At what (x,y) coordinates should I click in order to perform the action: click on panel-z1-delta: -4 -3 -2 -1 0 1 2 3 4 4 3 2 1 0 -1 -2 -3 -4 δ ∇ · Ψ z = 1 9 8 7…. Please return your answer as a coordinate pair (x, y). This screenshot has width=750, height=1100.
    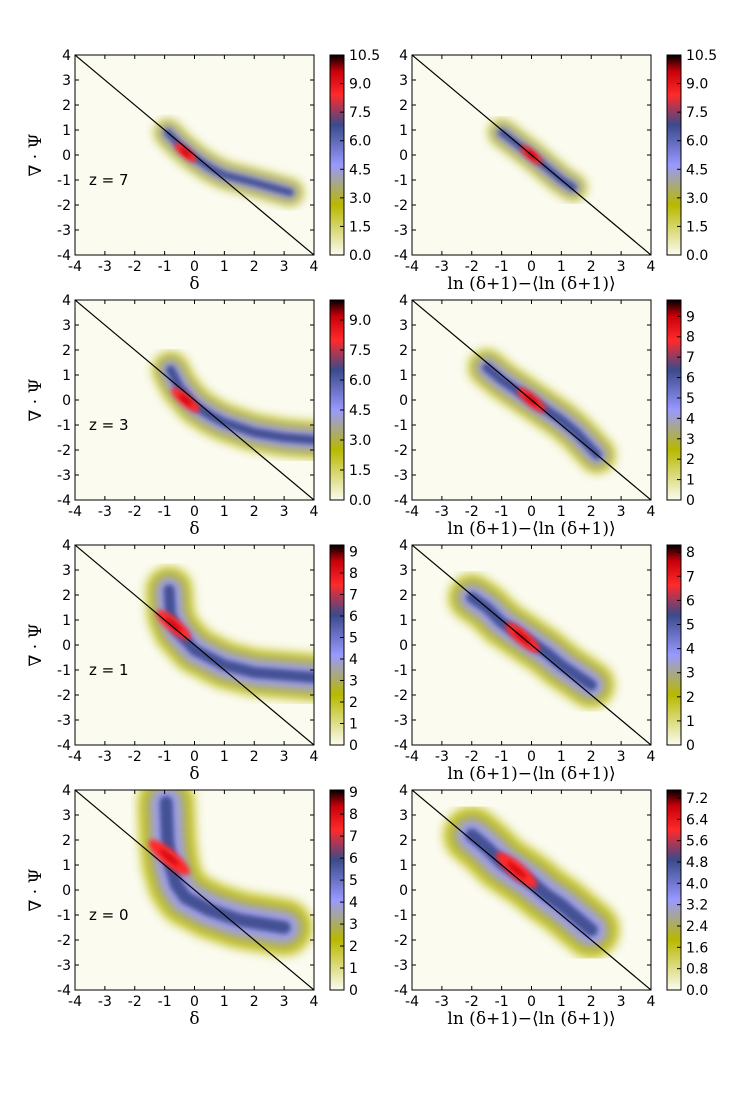
    Looking at the image, I should click on (192, 661).